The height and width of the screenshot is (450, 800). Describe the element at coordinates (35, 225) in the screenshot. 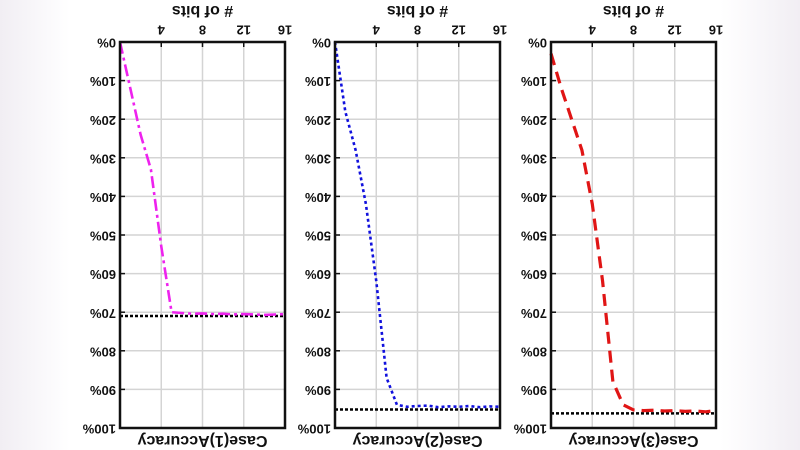

I see `left-shadow-edge` at that location.